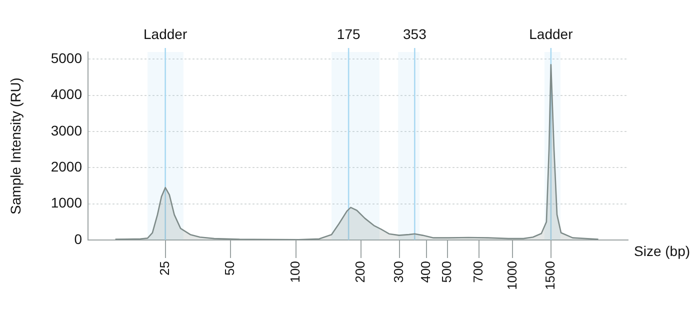 The width and height of the screenshot is (700, 325). What do you see at coordinates (230, 268) in the screenshot?
I see `x-tick-label: 50` at bounding box center [230, 268].